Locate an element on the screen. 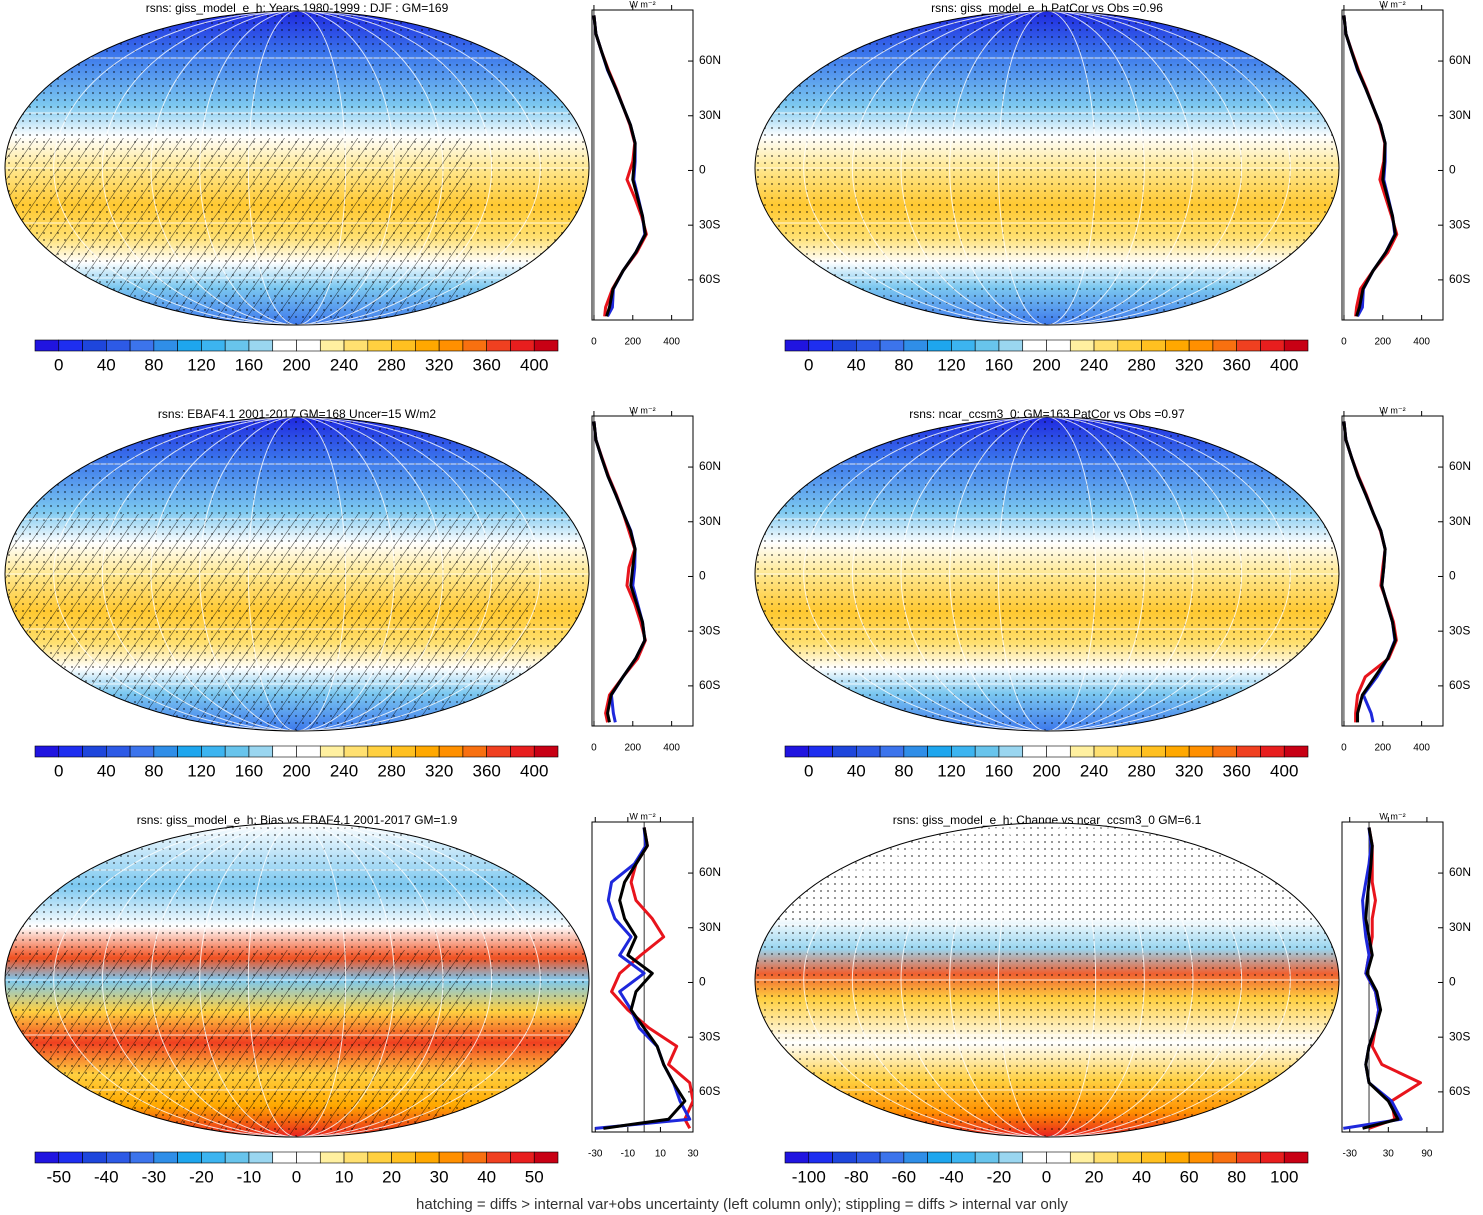 The height and width of the screenshot is (1215, 1483). colorbar-tick-label: -30 is located at coordinates (154, 1176).